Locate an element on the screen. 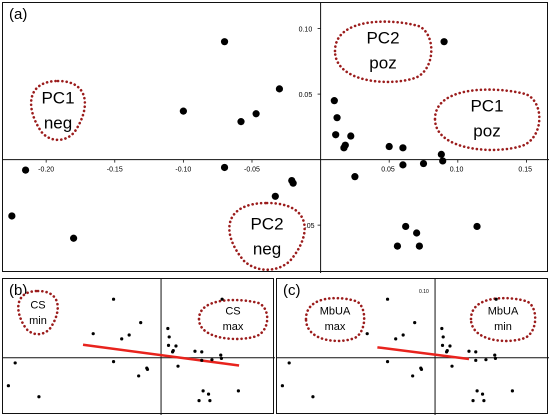  y-tick-label: 0.05 is located at coordinates (306, 95).